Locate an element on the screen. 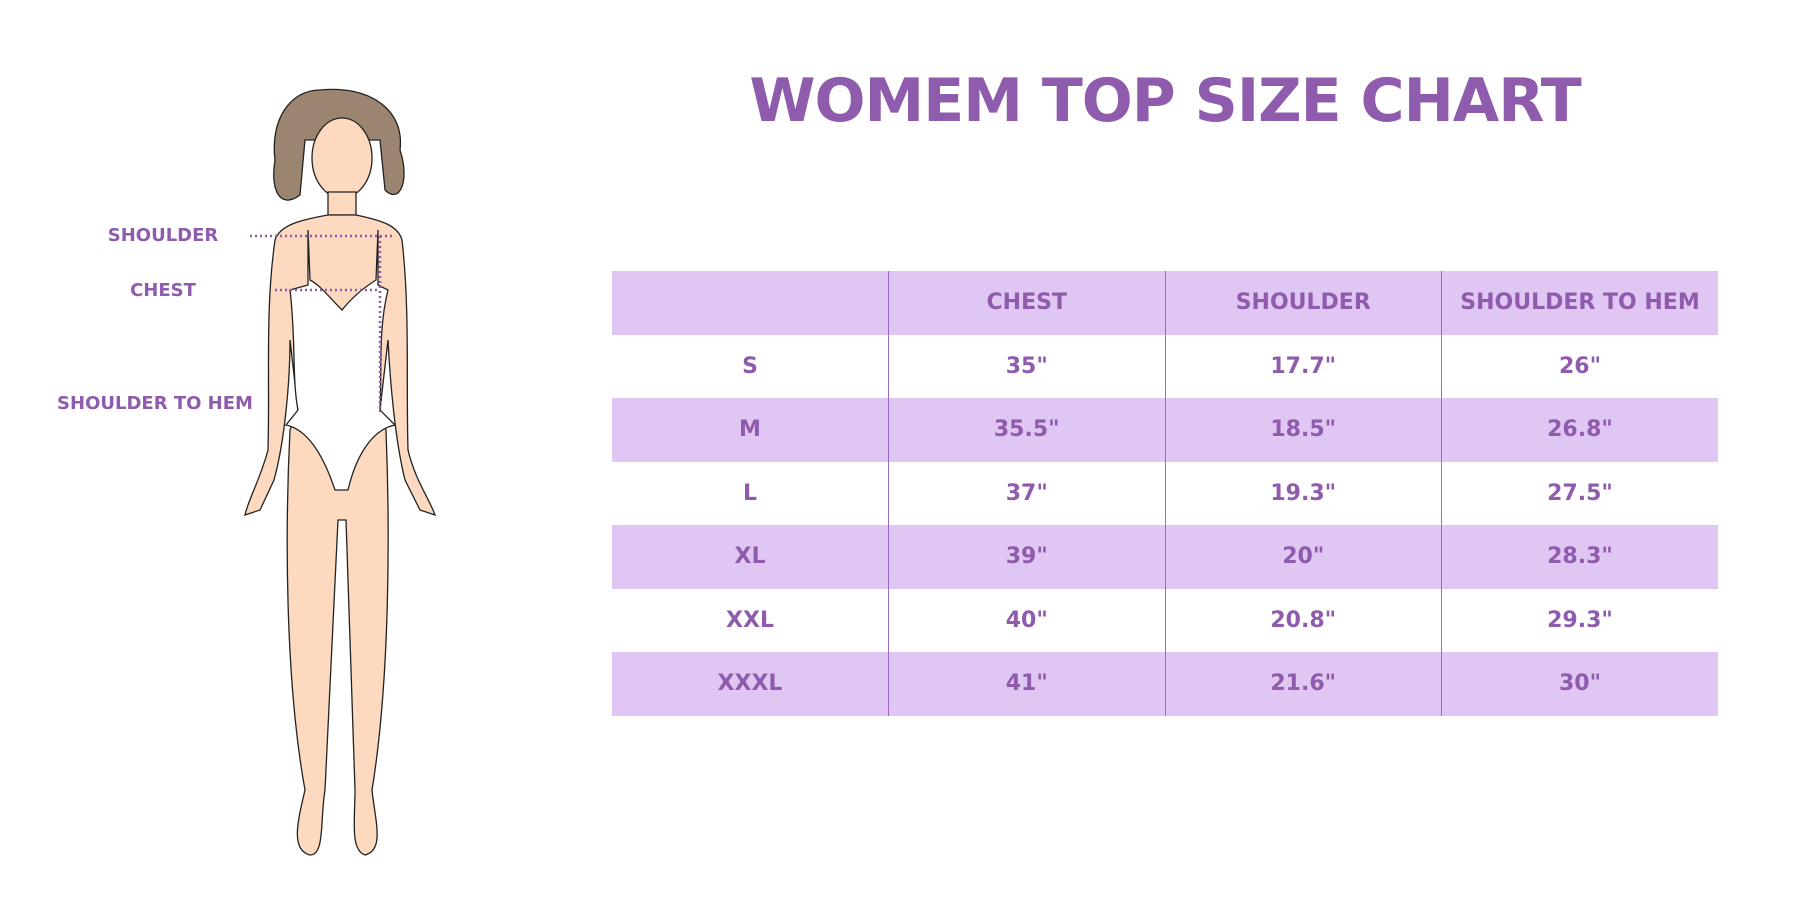 The image size is (1800, 900). length-cell: 26" is located at coordinates (1579, 366).